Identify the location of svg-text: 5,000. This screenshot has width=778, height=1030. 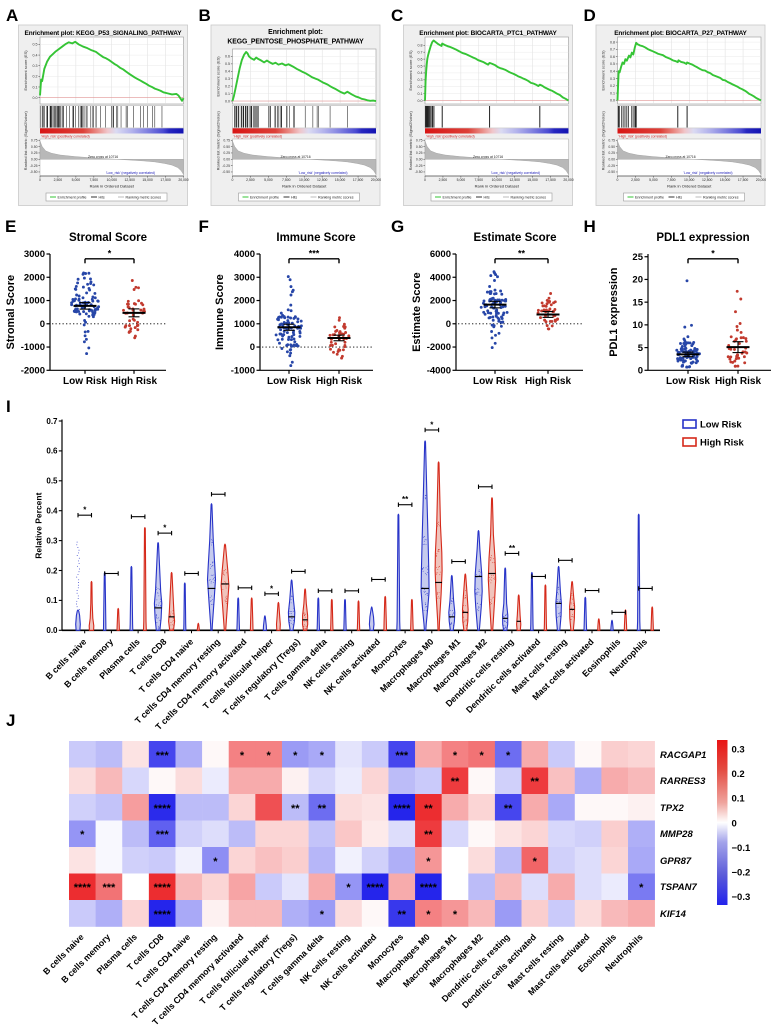
(653, 180).